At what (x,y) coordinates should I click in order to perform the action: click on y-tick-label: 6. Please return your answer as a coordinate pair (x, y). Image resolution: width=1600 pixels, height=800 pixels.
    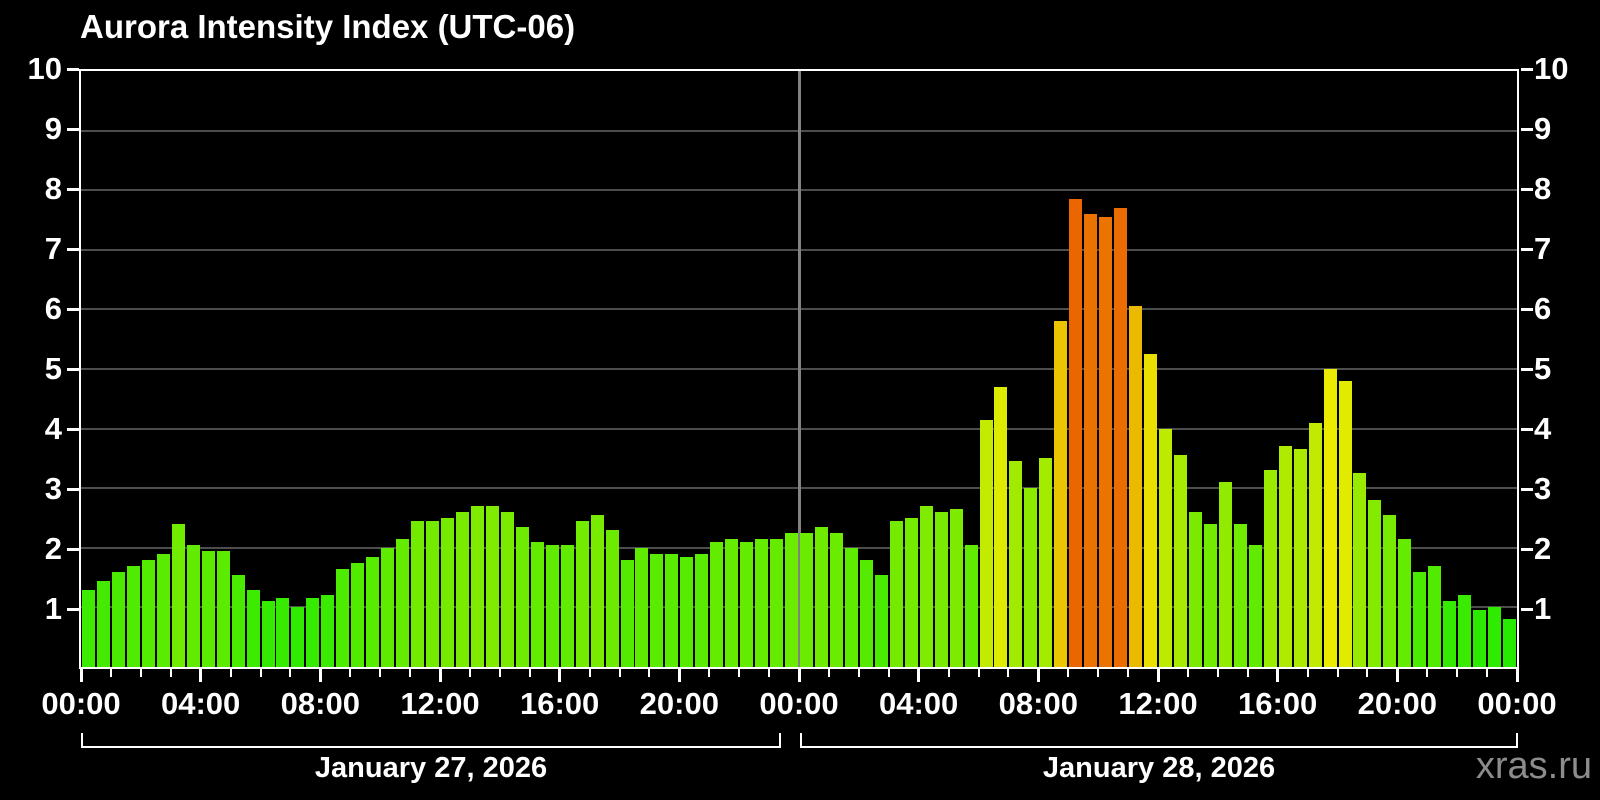
    Looking at the image, I should click on (53, 308).